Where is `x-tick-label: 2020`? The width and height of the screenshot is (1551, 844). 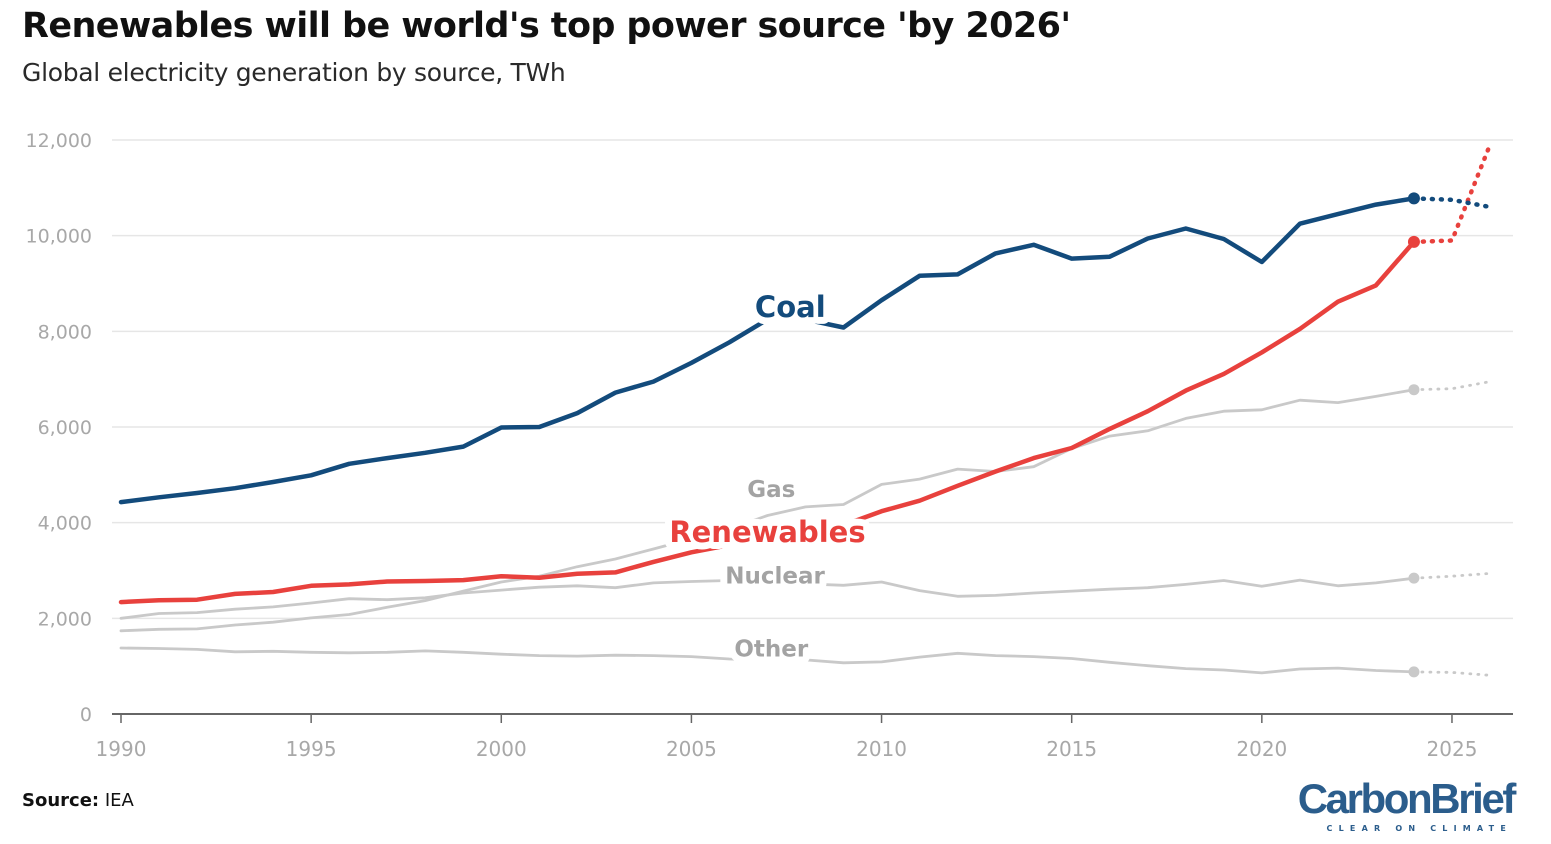 x-tick-label: 2020 is located at coordinates (1261, 749).